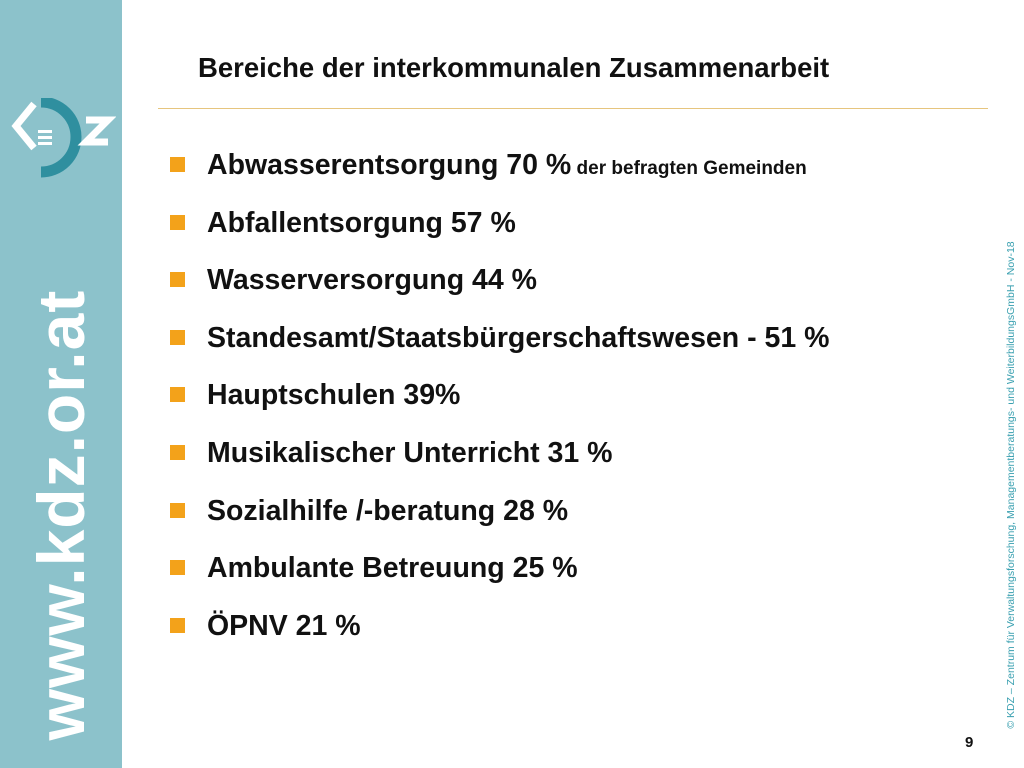 The height and width of the screenshot is (768, 1024). I want to click on list-item: Hauptschulen 39%, so click(499, 406).